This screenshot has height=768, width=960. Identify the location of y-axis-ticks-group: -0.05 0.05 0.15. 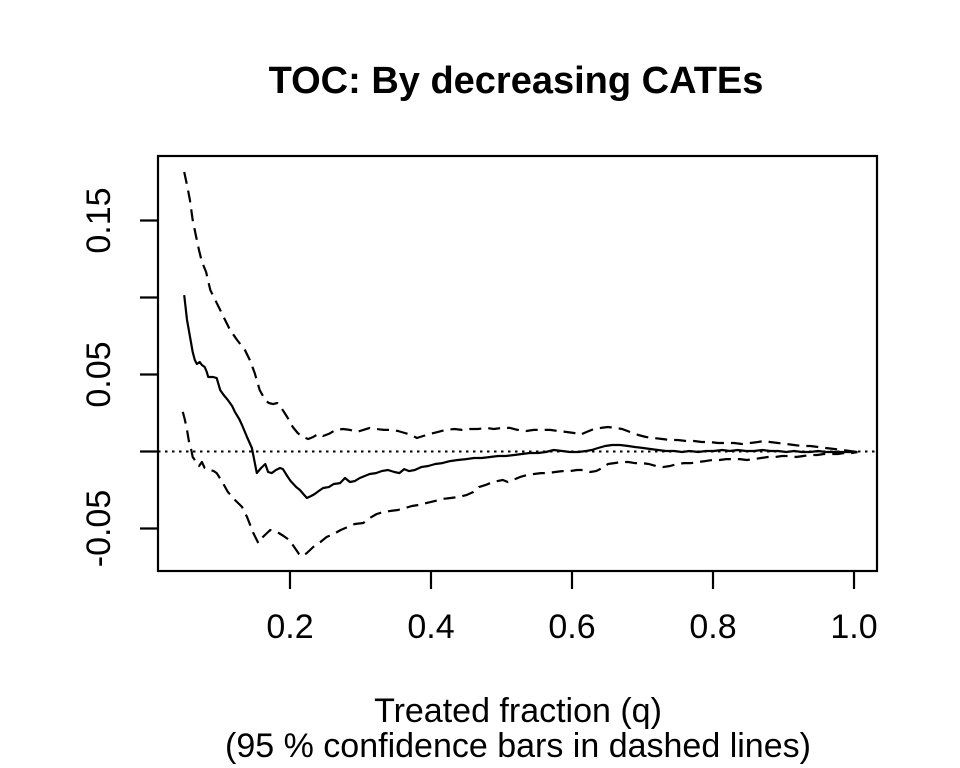
(119, 377).